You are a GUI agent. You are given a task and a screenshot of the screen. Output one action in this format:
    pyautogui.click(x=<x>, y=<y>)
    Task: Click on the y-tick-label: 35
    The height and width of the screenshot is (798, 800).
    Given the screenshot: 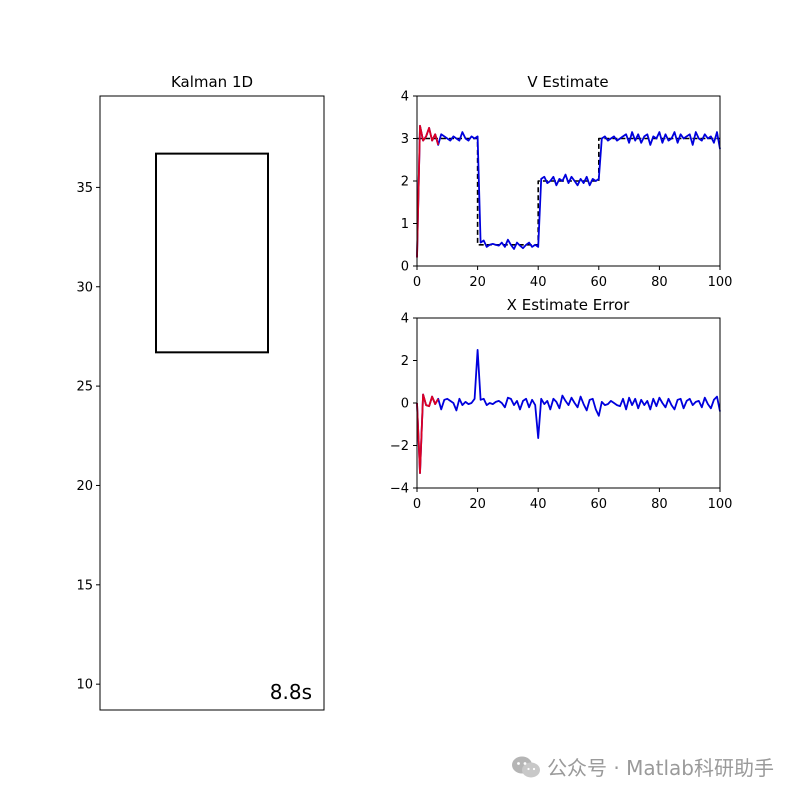 What is the action you would take?
    pyautogui.click(x=84, y=188)
    